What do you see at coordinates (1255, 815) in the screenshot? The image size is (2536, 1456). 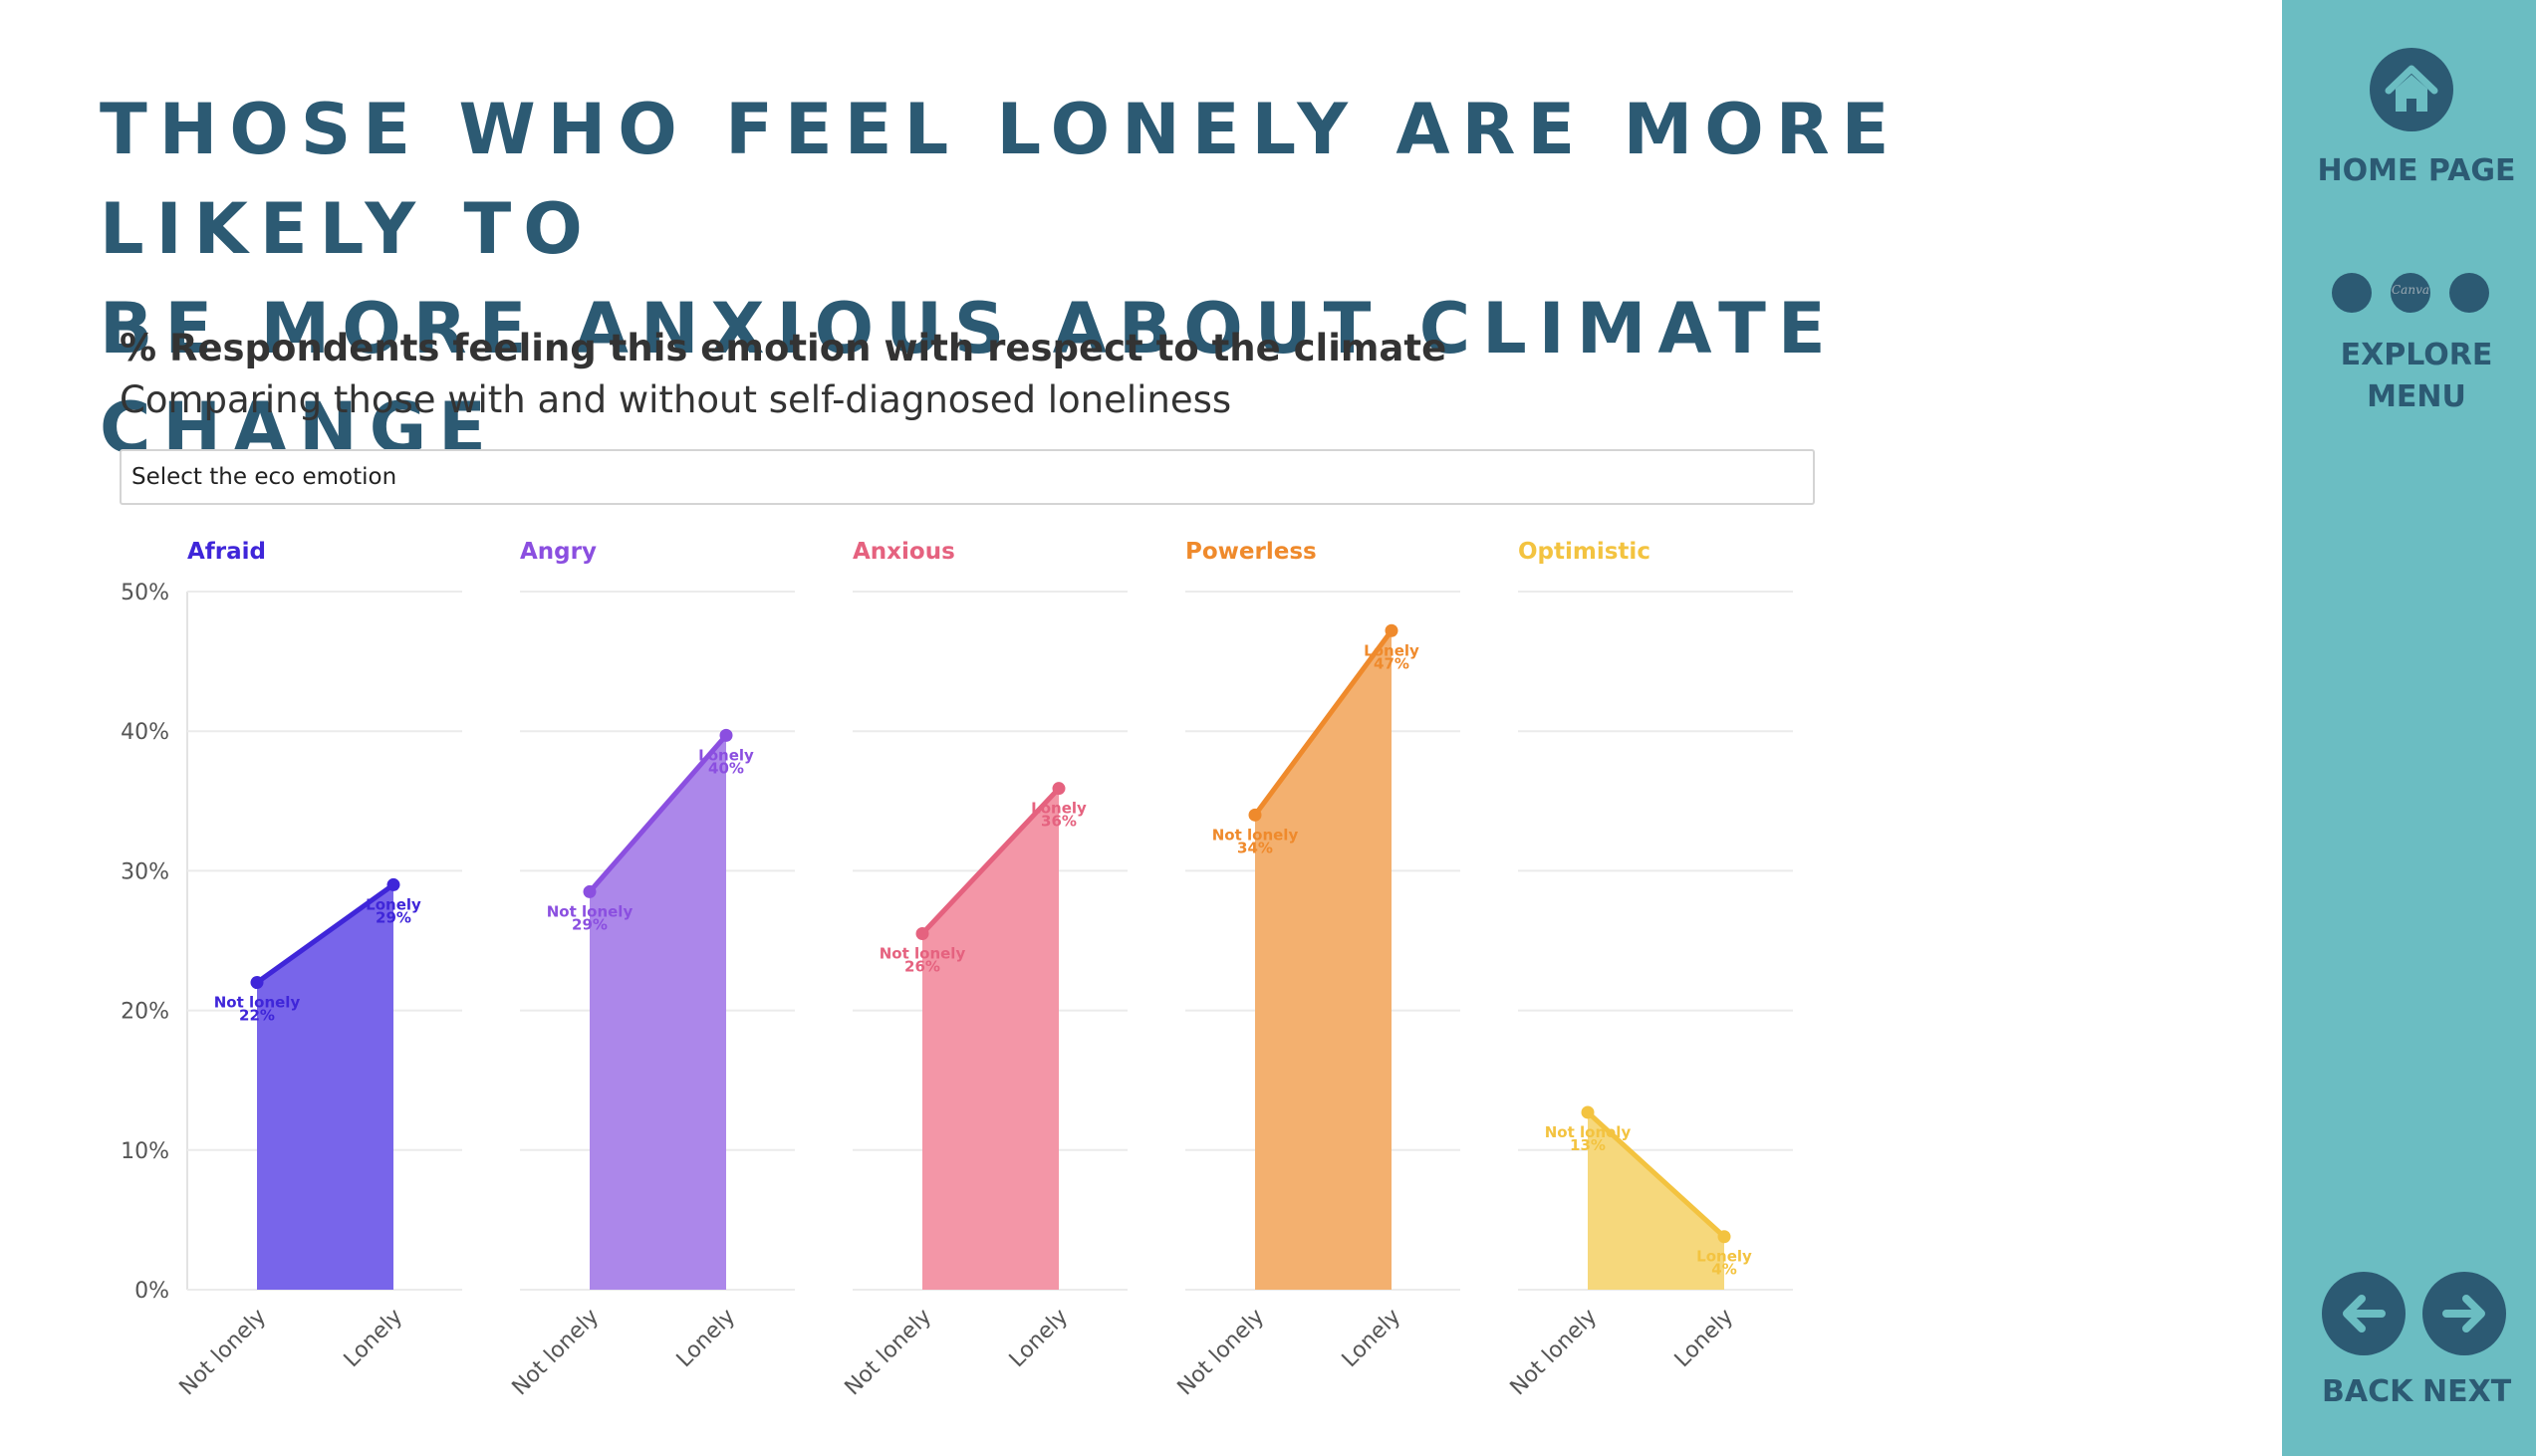 I see `point-powerless-not-lonely` at bounding box center [1255, 815].